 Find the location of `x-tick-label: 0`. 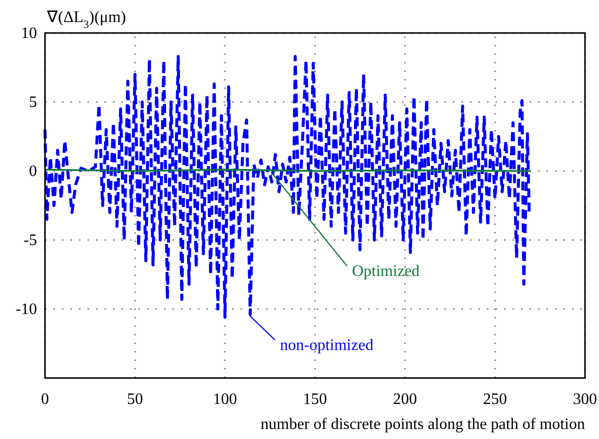

x-tick-label: 0 is located at coordinates (45, 399).